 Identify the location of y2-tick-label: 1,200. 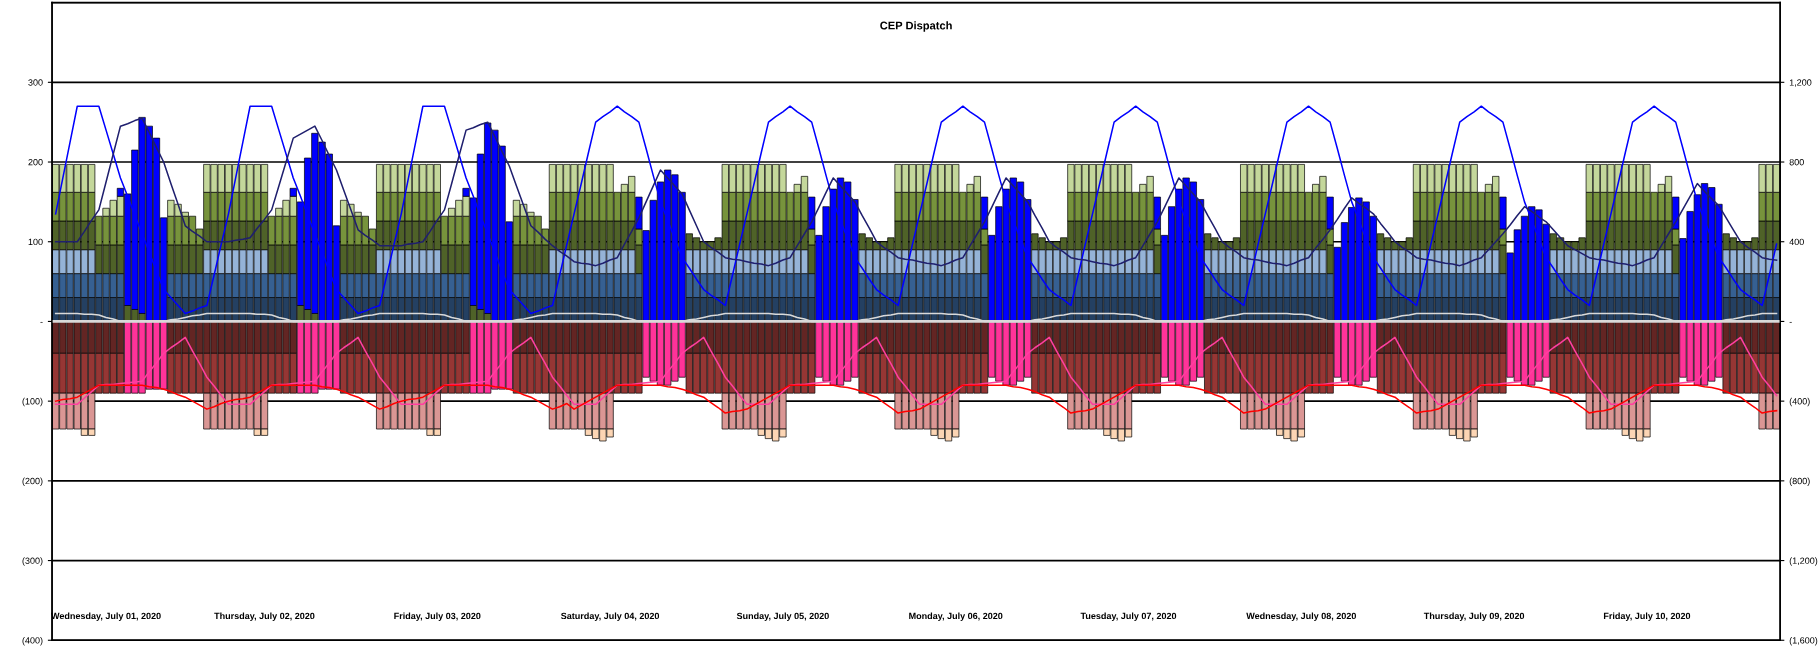
(1800, 83).